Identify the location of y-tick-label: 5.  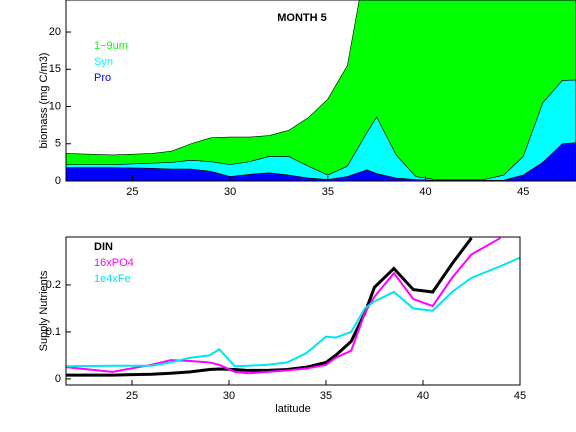
(58, 144).